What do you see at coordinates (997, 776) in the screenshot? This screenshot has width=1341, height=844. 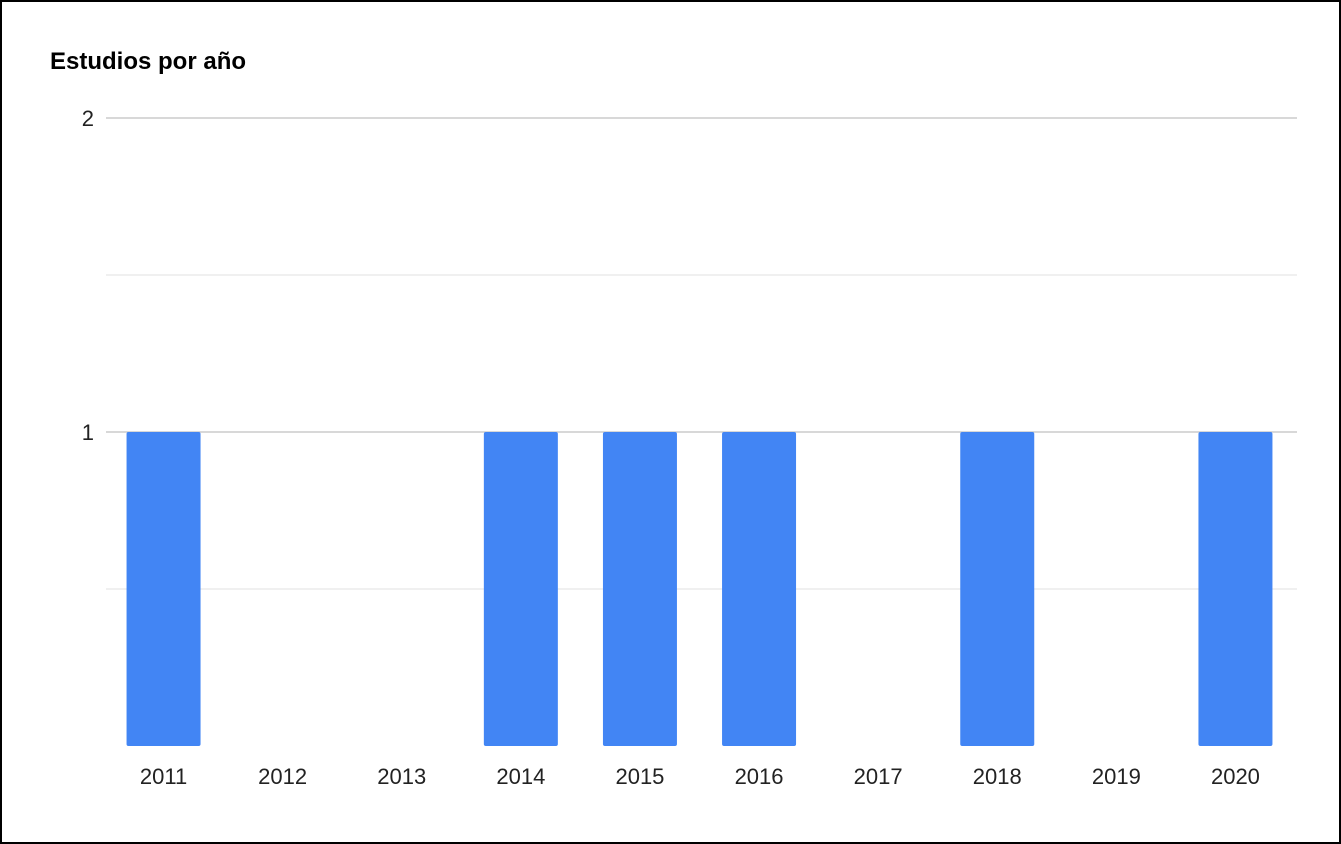 I see `x-tick-label: 2018` at bounding box center [997, 776].